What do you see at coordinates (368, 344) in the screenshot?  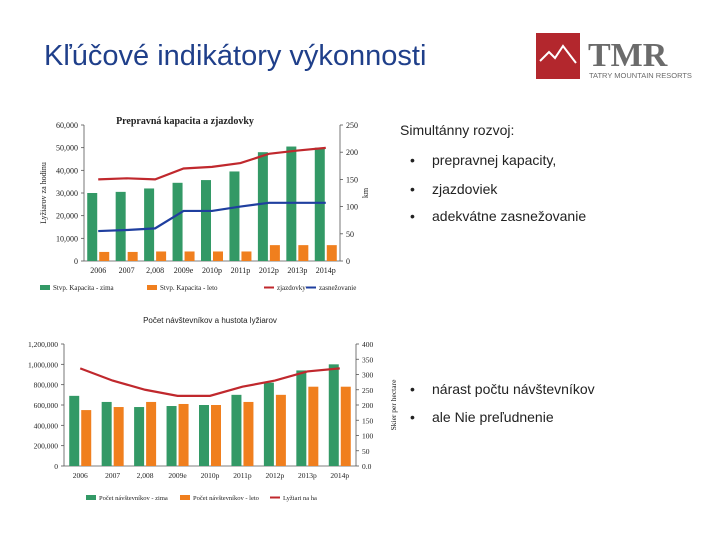 I see `y2-tick-label: 400` at bounding box center [368, 344].